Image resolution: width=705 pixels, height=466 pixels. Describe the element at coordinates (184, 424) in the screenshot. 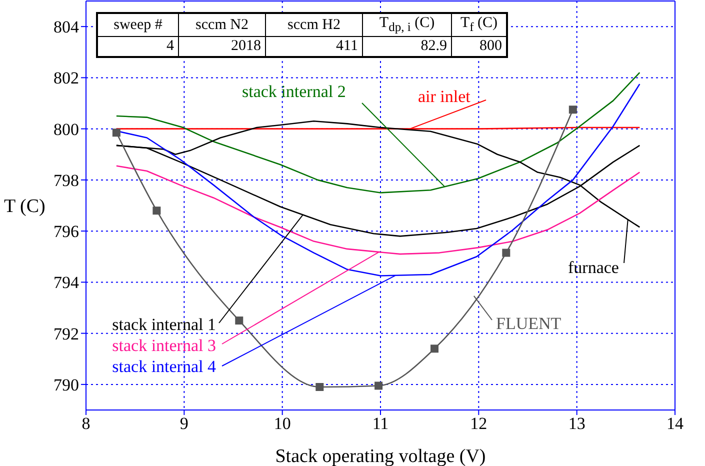

I see `x-tick-label: 9` at that location.